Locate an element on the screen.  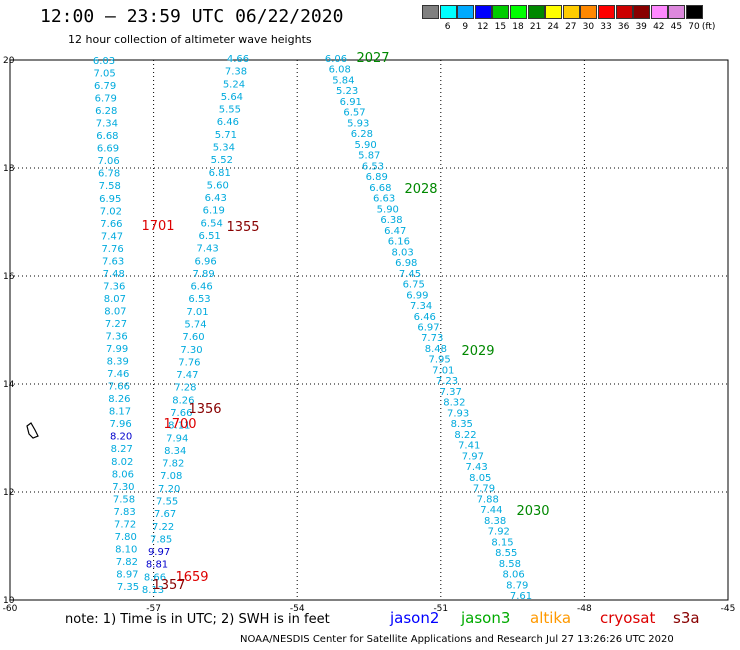
track-b-value: 7.38 is located at coordinates (236, 72).